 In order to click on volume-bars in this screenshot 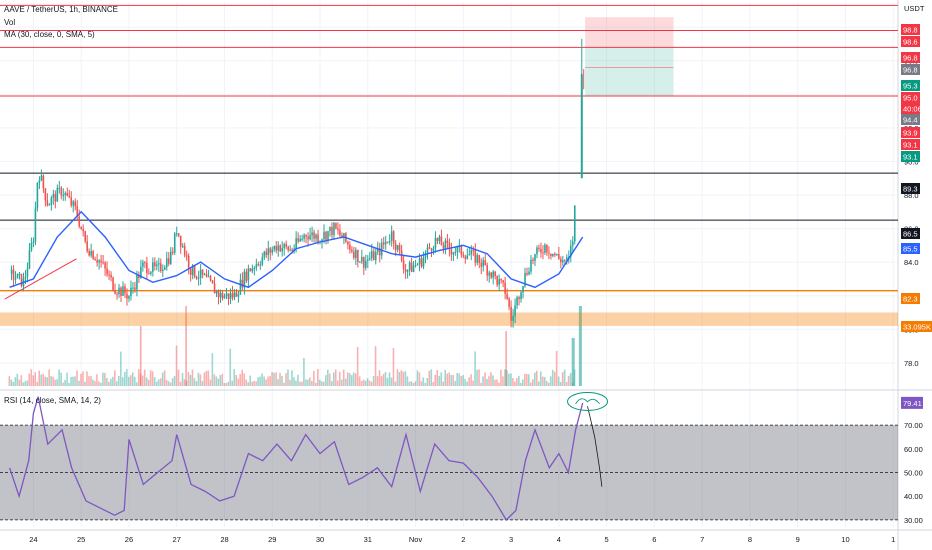, I will do `click(295, 346)`.